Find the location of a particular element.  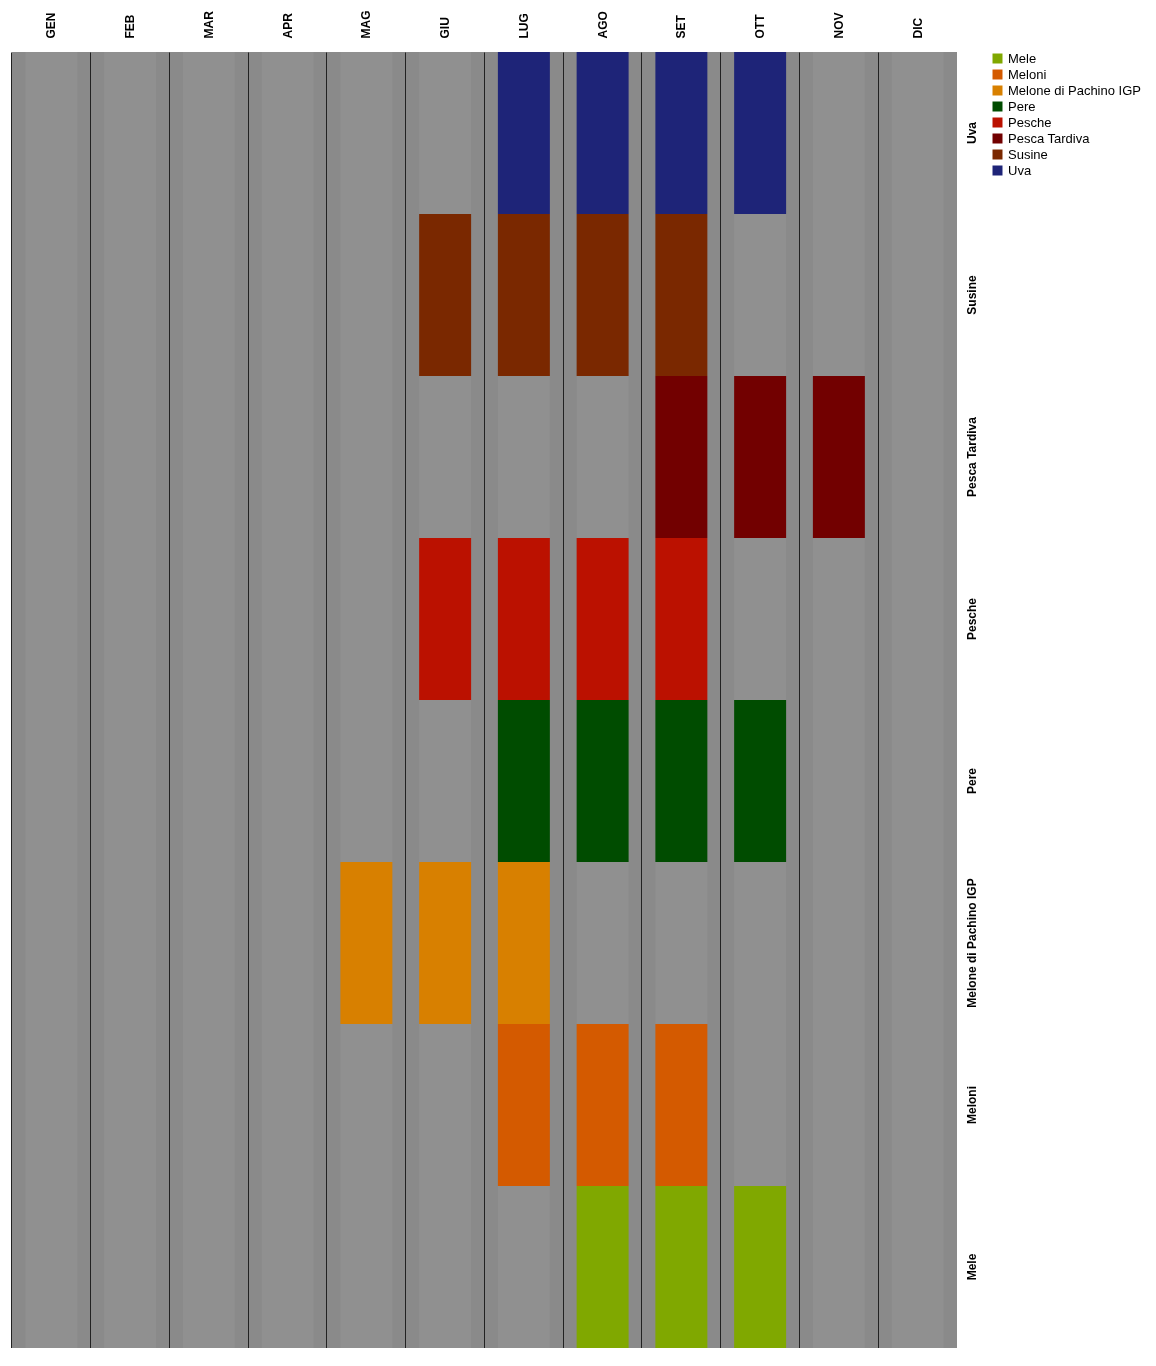

legend-label: Pere is located at coordinates (1022, 106).